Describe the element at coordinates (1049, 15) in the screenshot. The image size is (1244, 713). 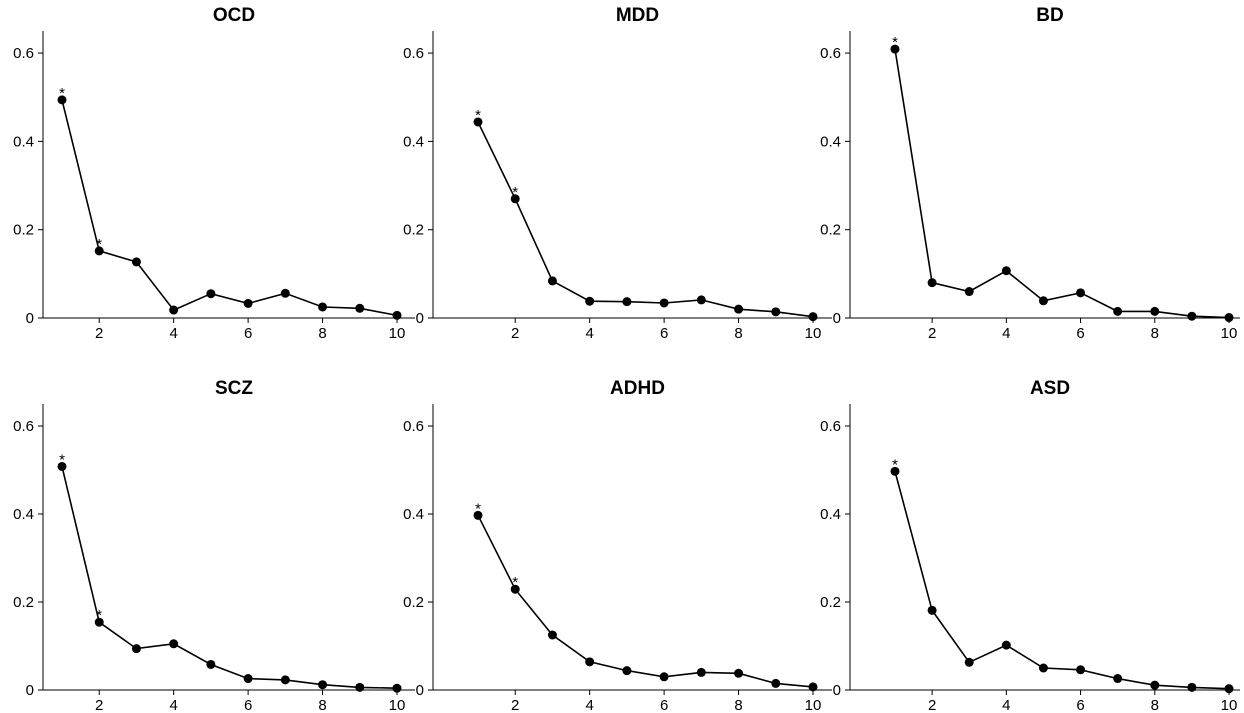
I see `panel-title: BD` at that location.